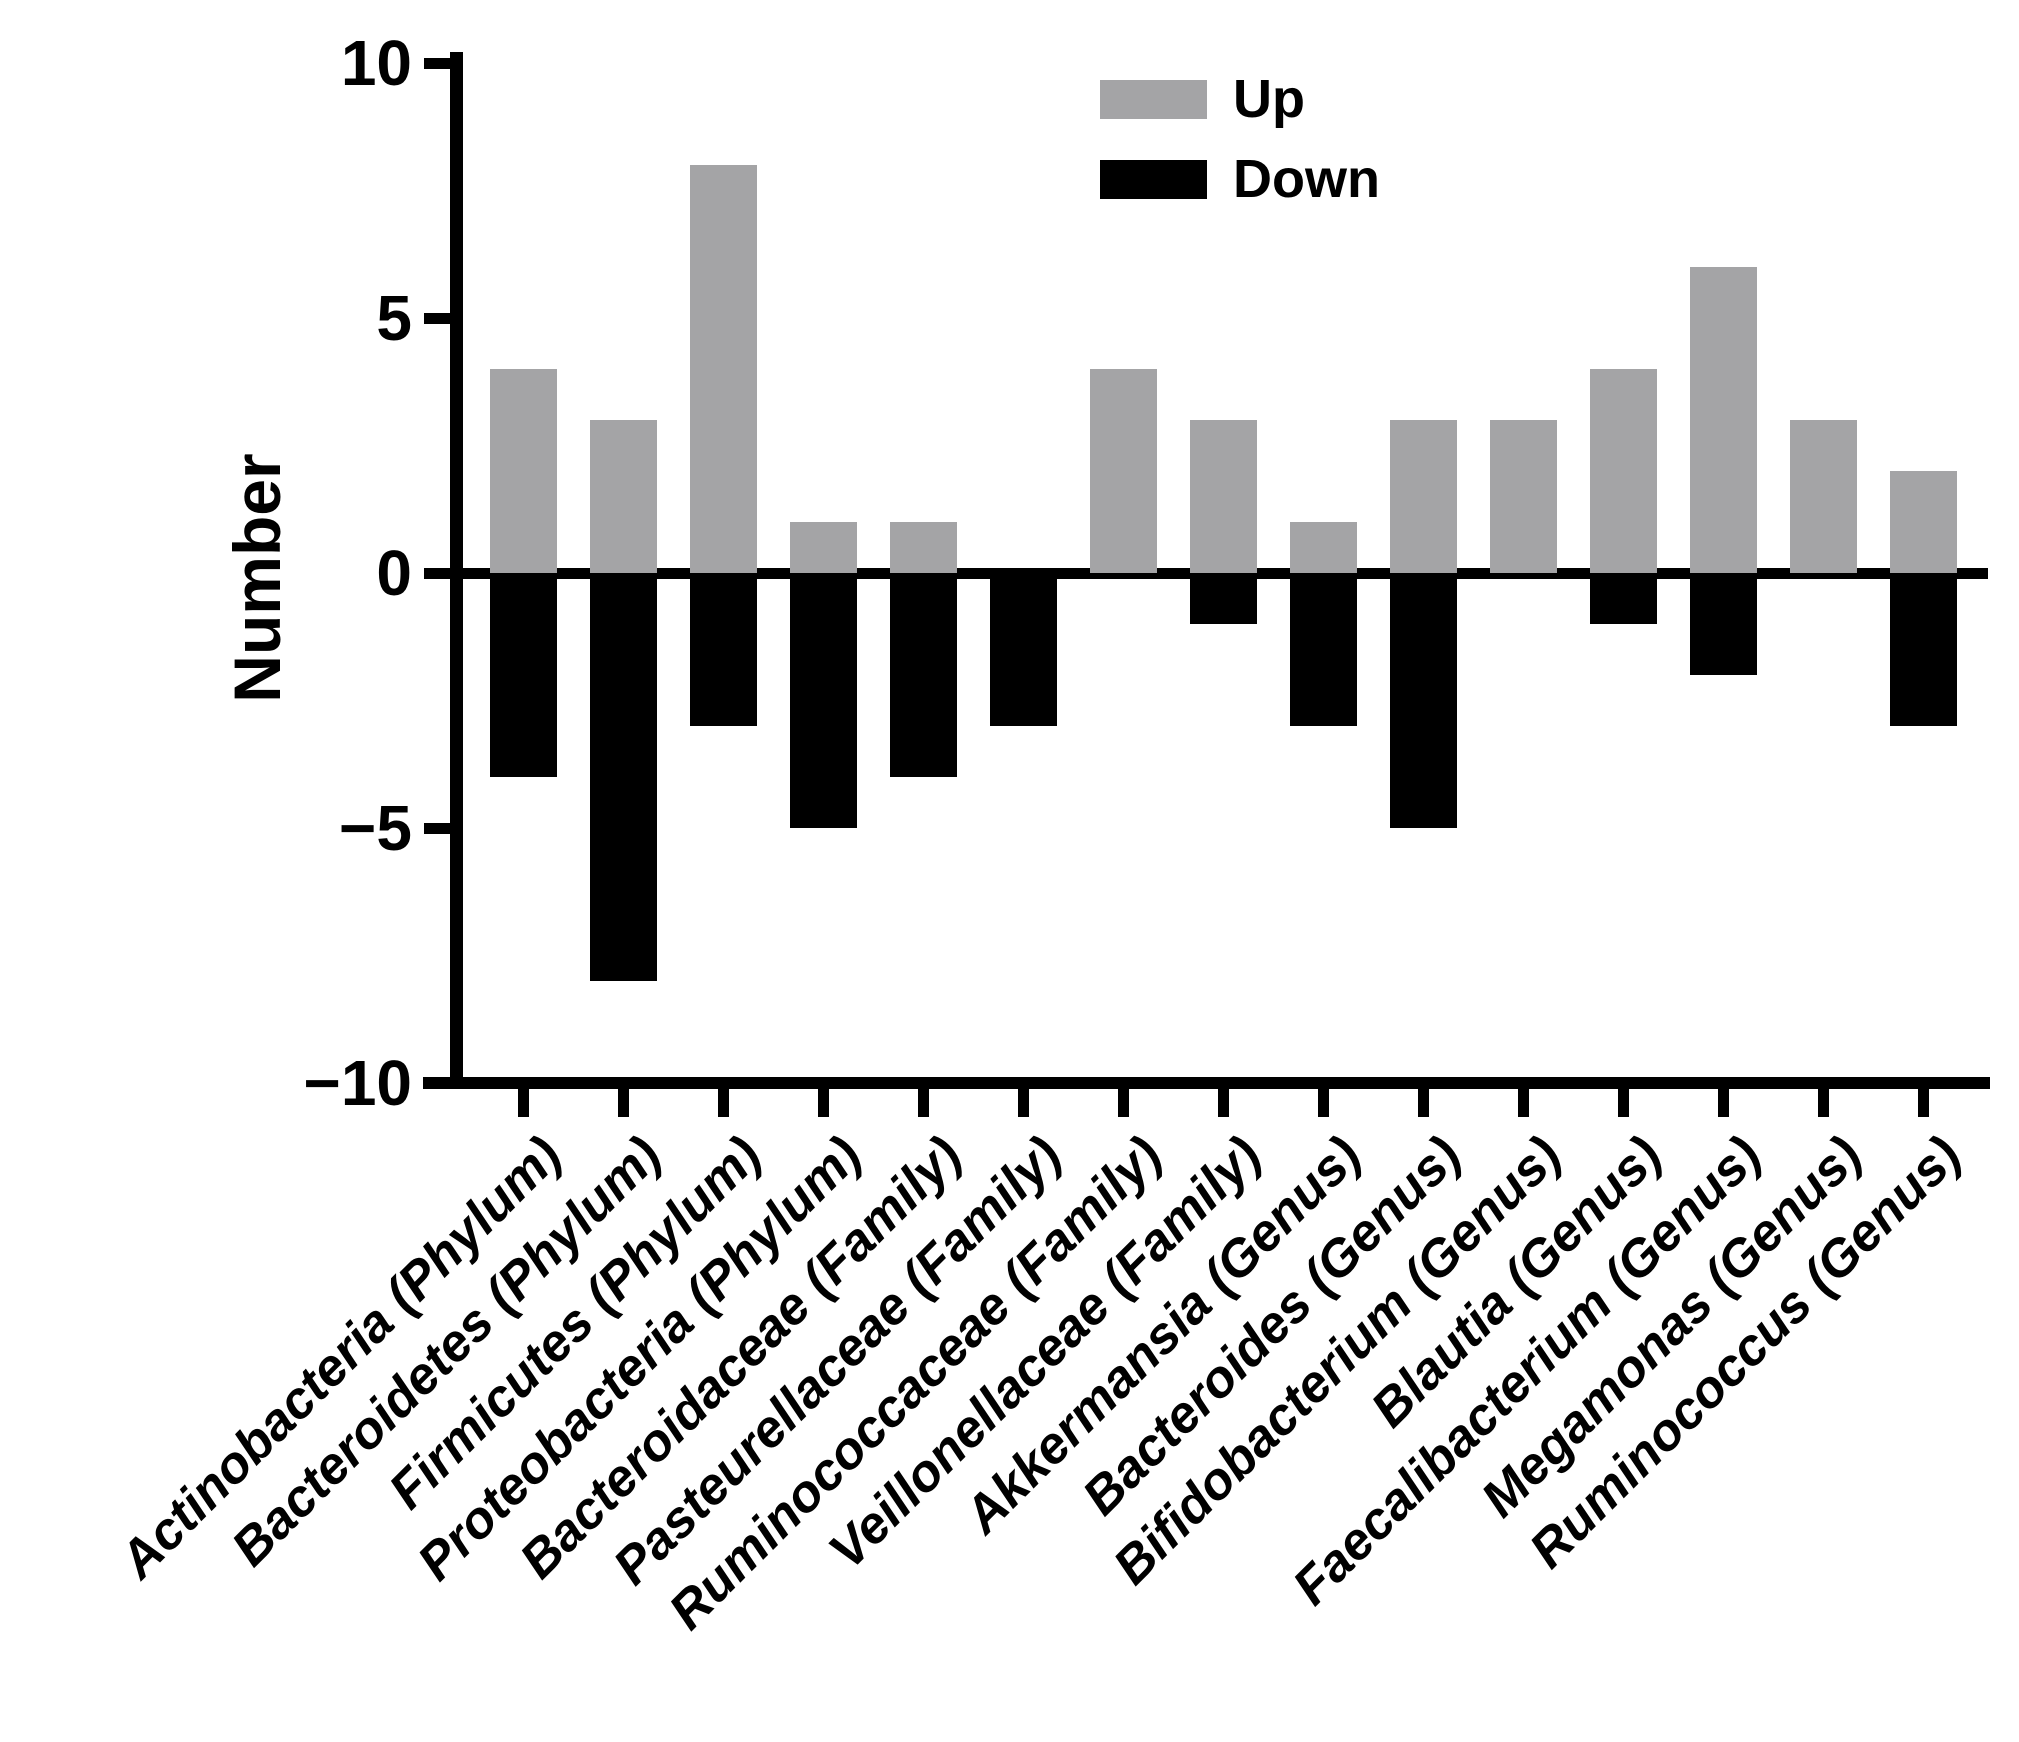 The image size is (2019, 1742). I want to click on legend-up-swatch, so click(1153, 99).